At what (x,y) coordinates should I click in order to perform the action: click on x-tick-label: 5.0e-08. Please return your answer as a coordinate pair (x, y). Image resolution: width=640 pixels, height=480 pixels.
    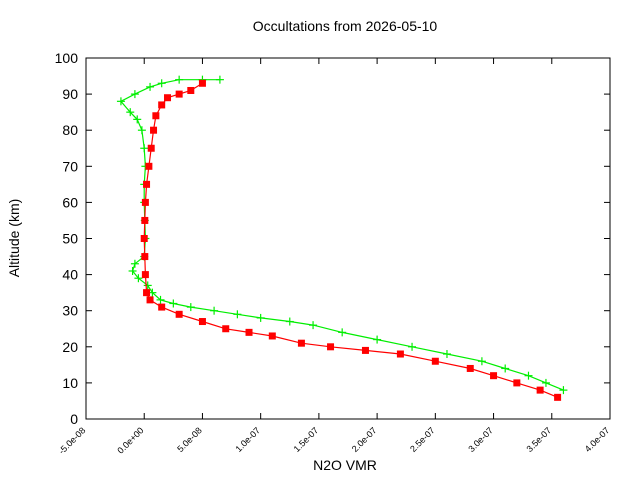
    Looking at the image, I should click on (189, 439).